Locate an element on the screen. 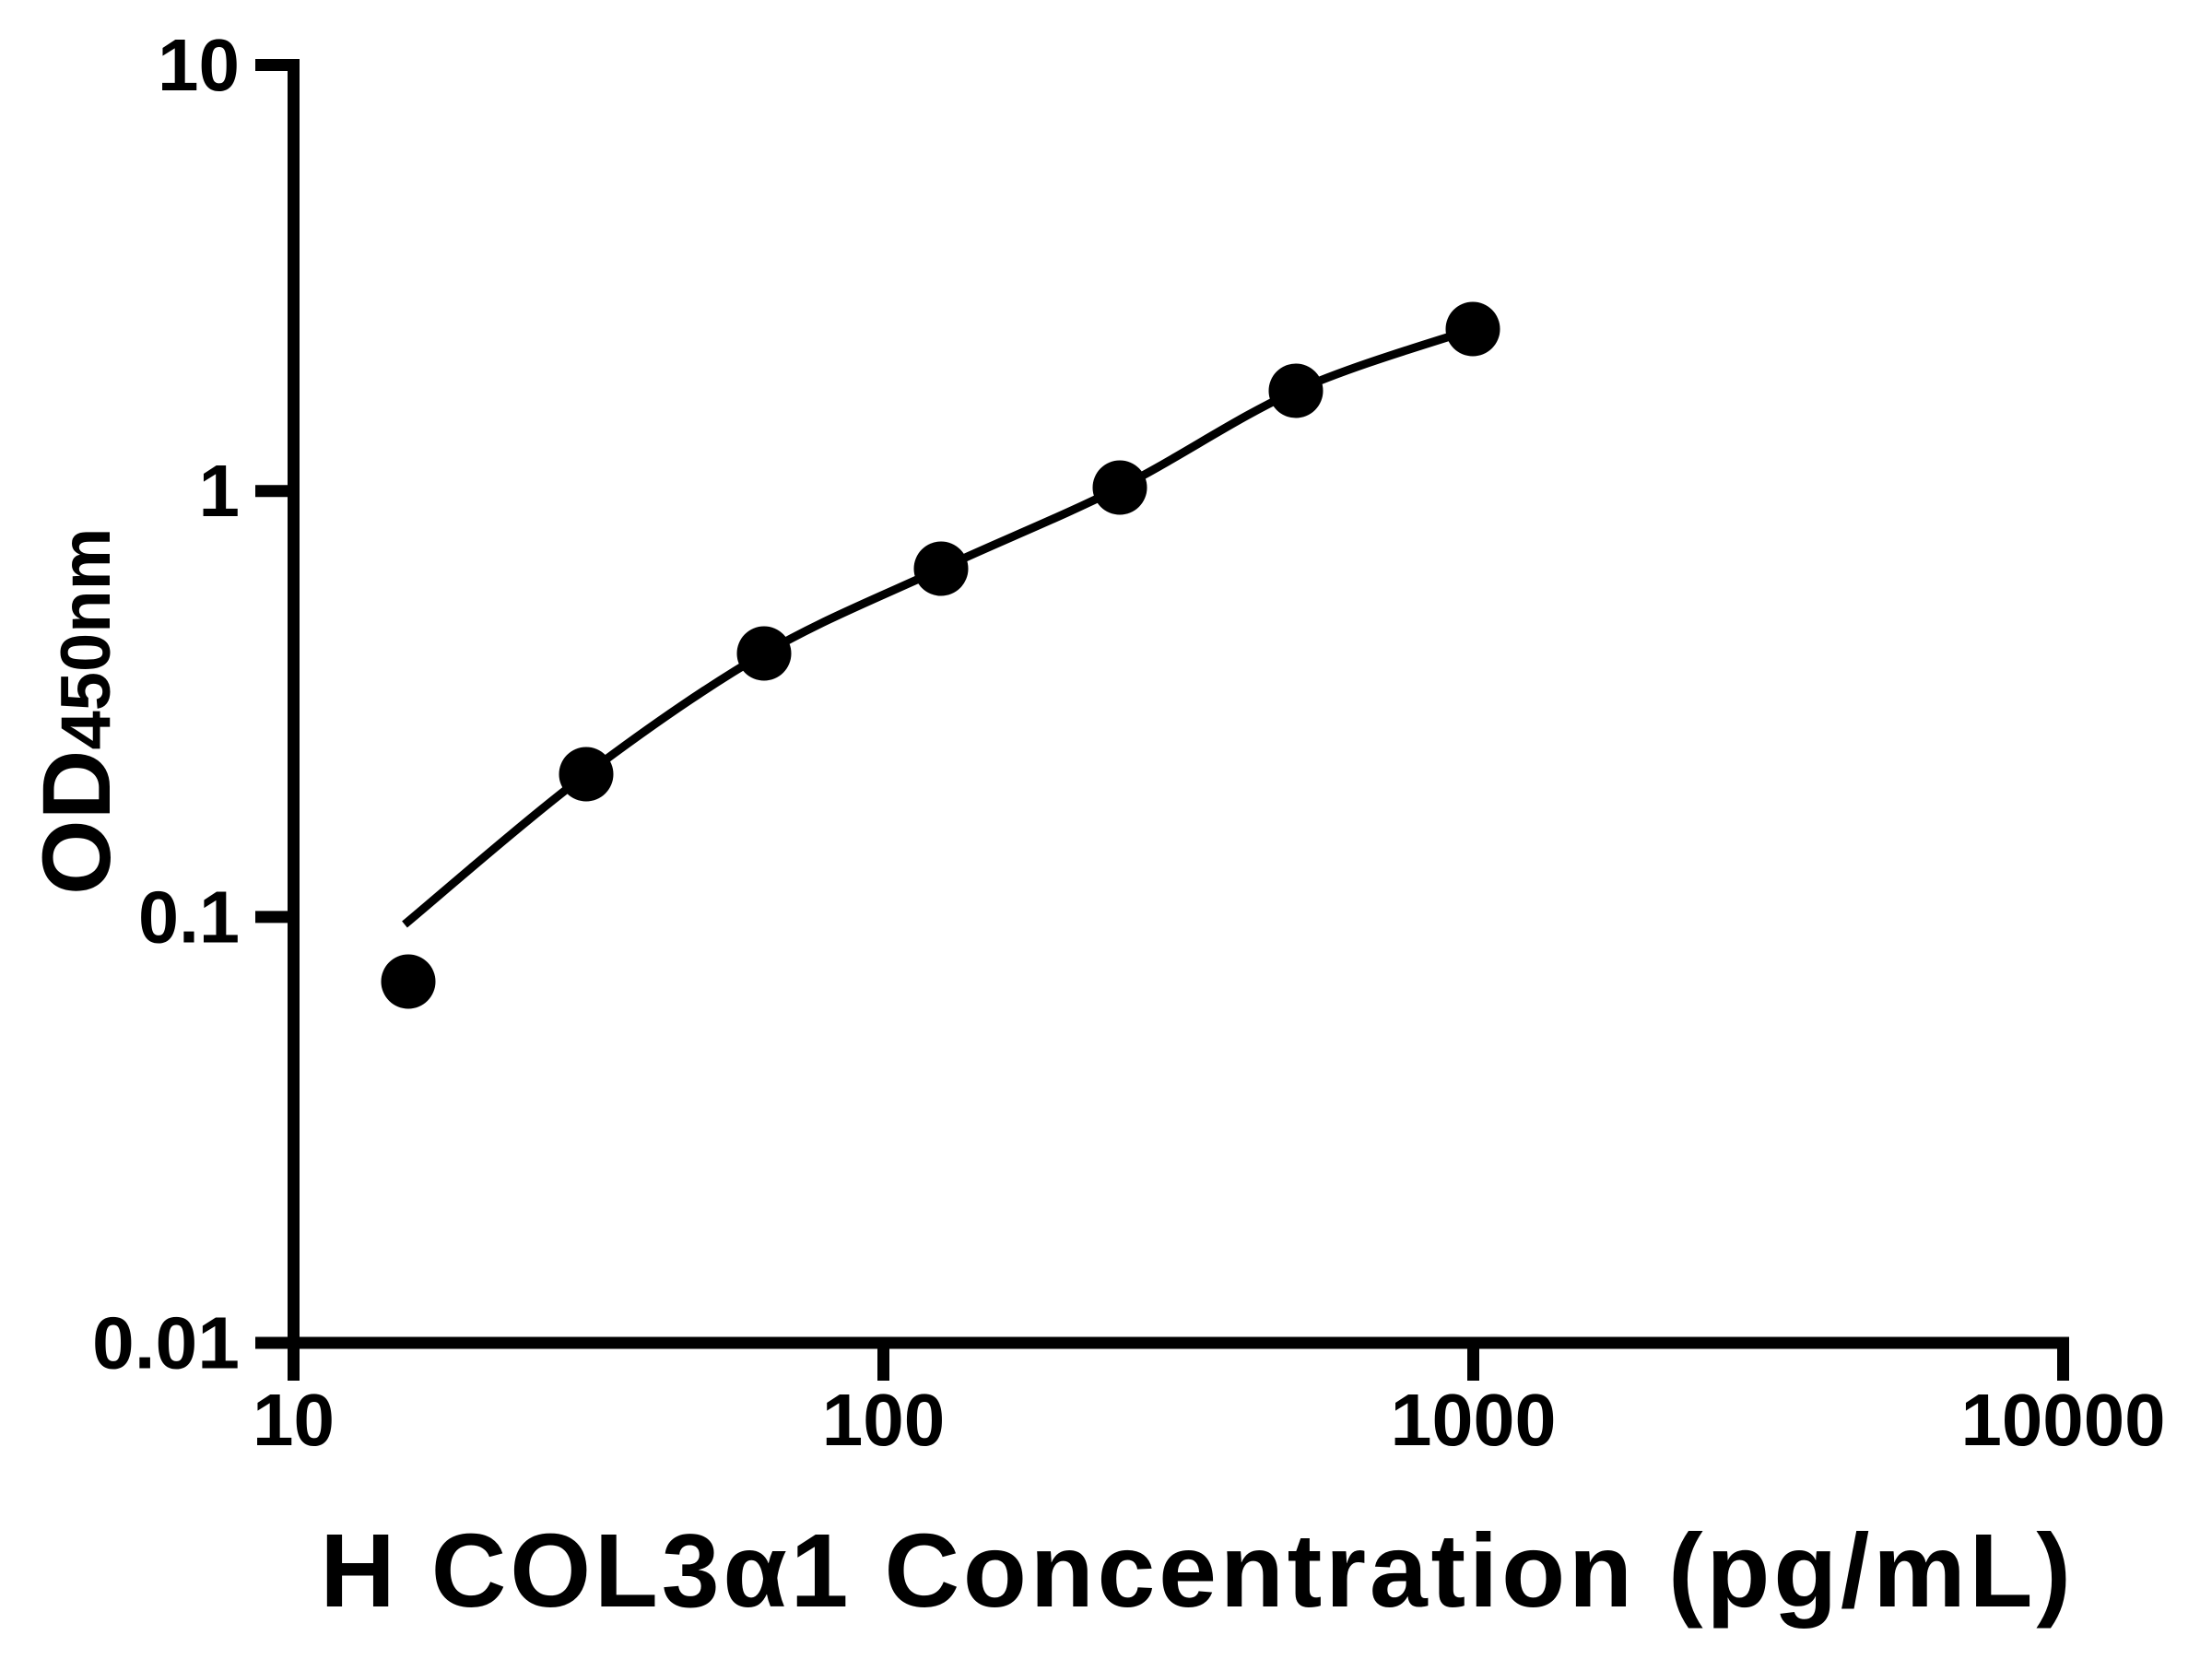  svg-text: 100 is located at coordinates (883, 1420).